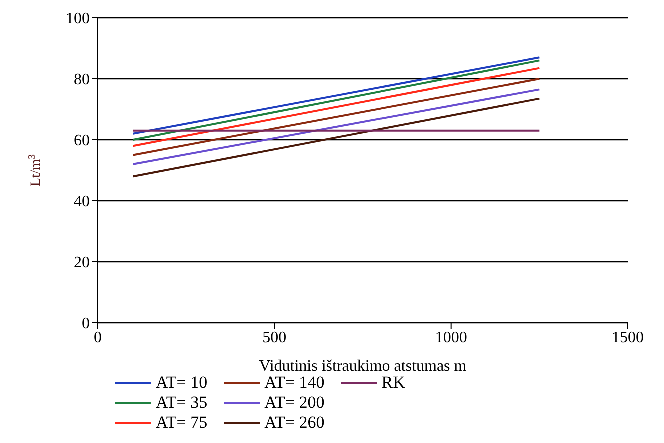 The width and height of the screenshot is (664, 443). What do you see at coordinates (294, 383) in the screenshot?
I see `legend-label: AT= 140` at bounding box center [294, 383].